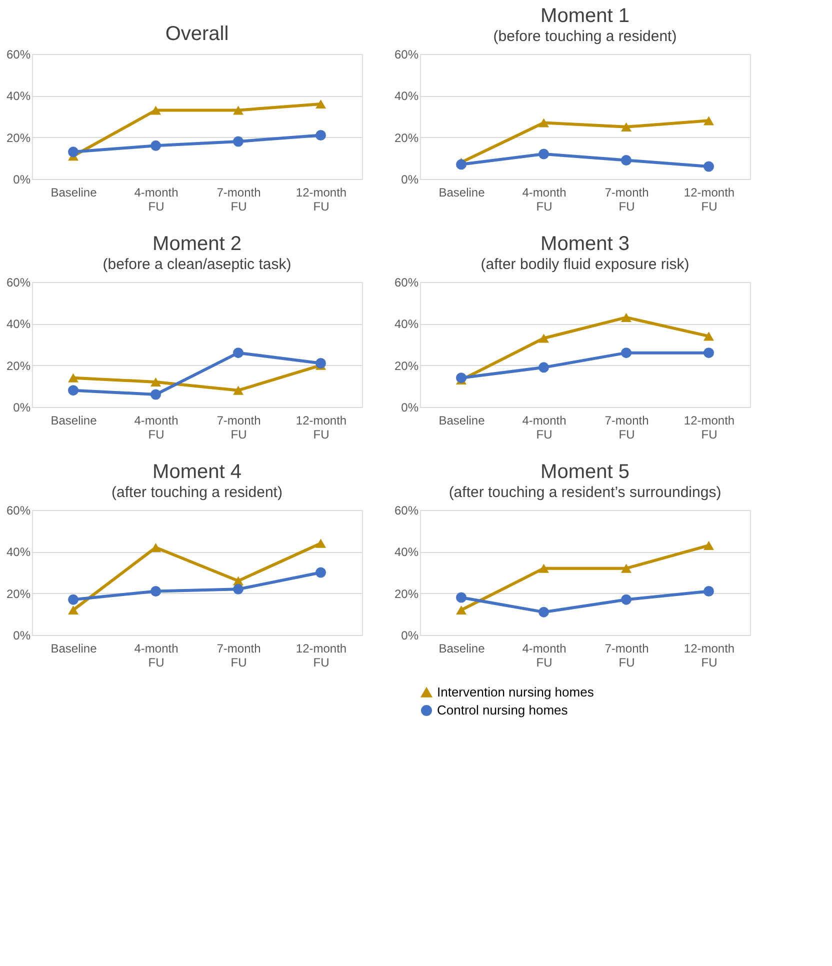 This screenshot has height=966, width=832. What do you see at coordinates (197, 492) in the screenshot?
I see `chart-subtitle: (after touching a resident)` at bounding box center [197, 492].